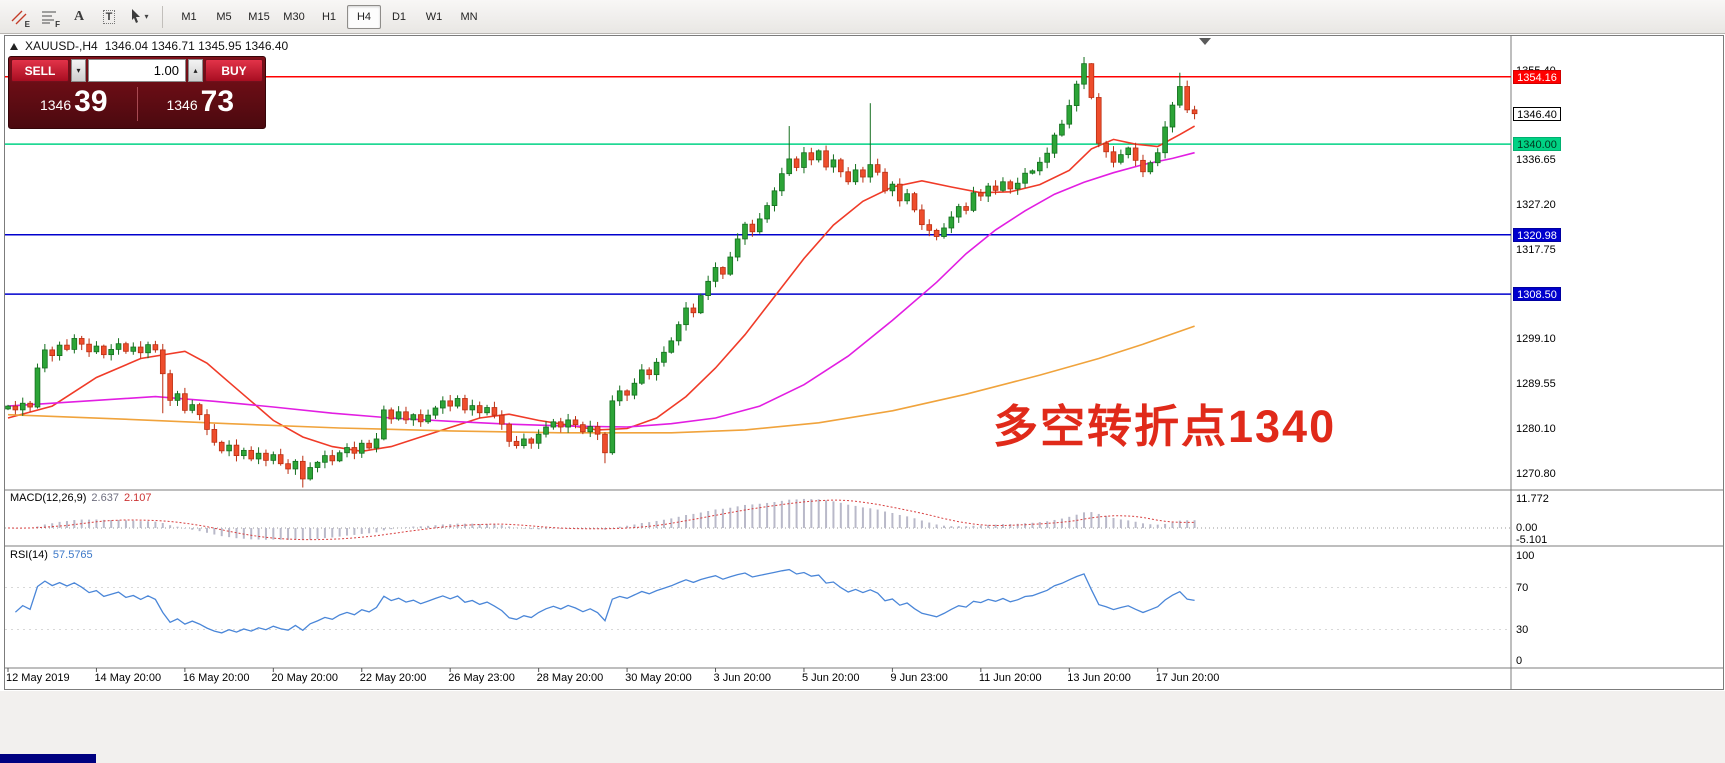 This screenshot has height=763, width=1725. Describe the element at coordinates (40, 70) in the screenshot. I see `sell-button: SELL` at that location.